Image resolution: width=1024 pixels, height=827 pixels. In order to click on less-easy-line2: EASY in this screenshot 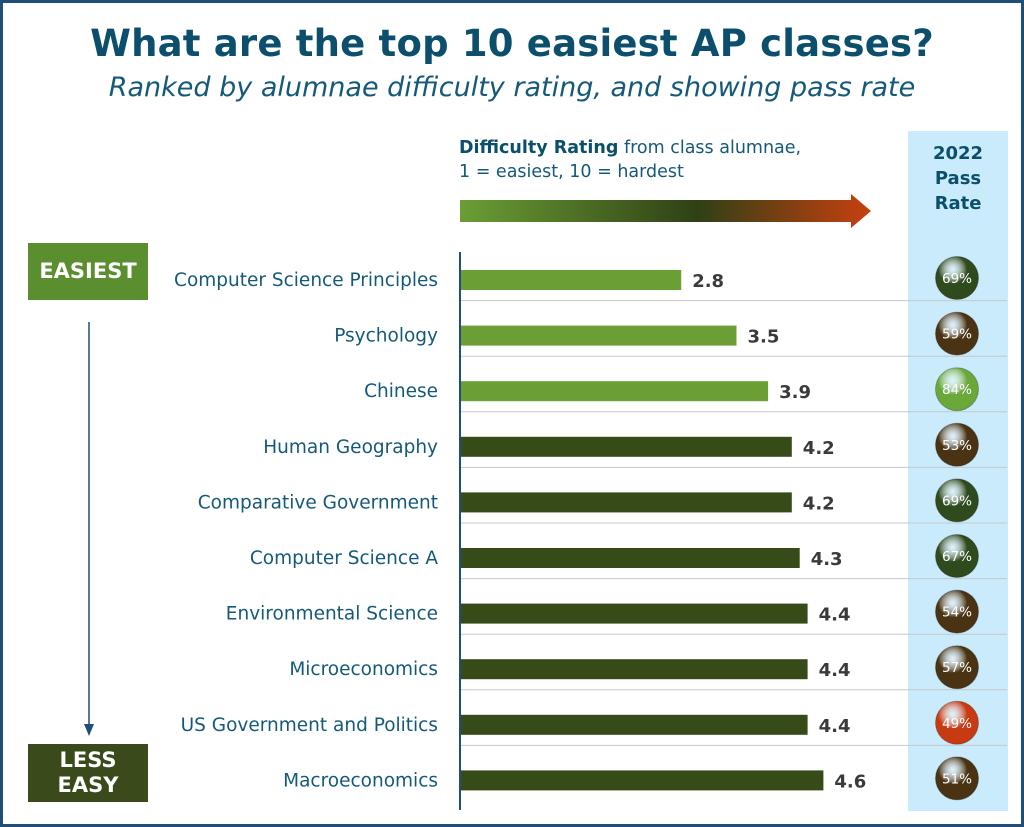, I will do `click(88, 785)`.